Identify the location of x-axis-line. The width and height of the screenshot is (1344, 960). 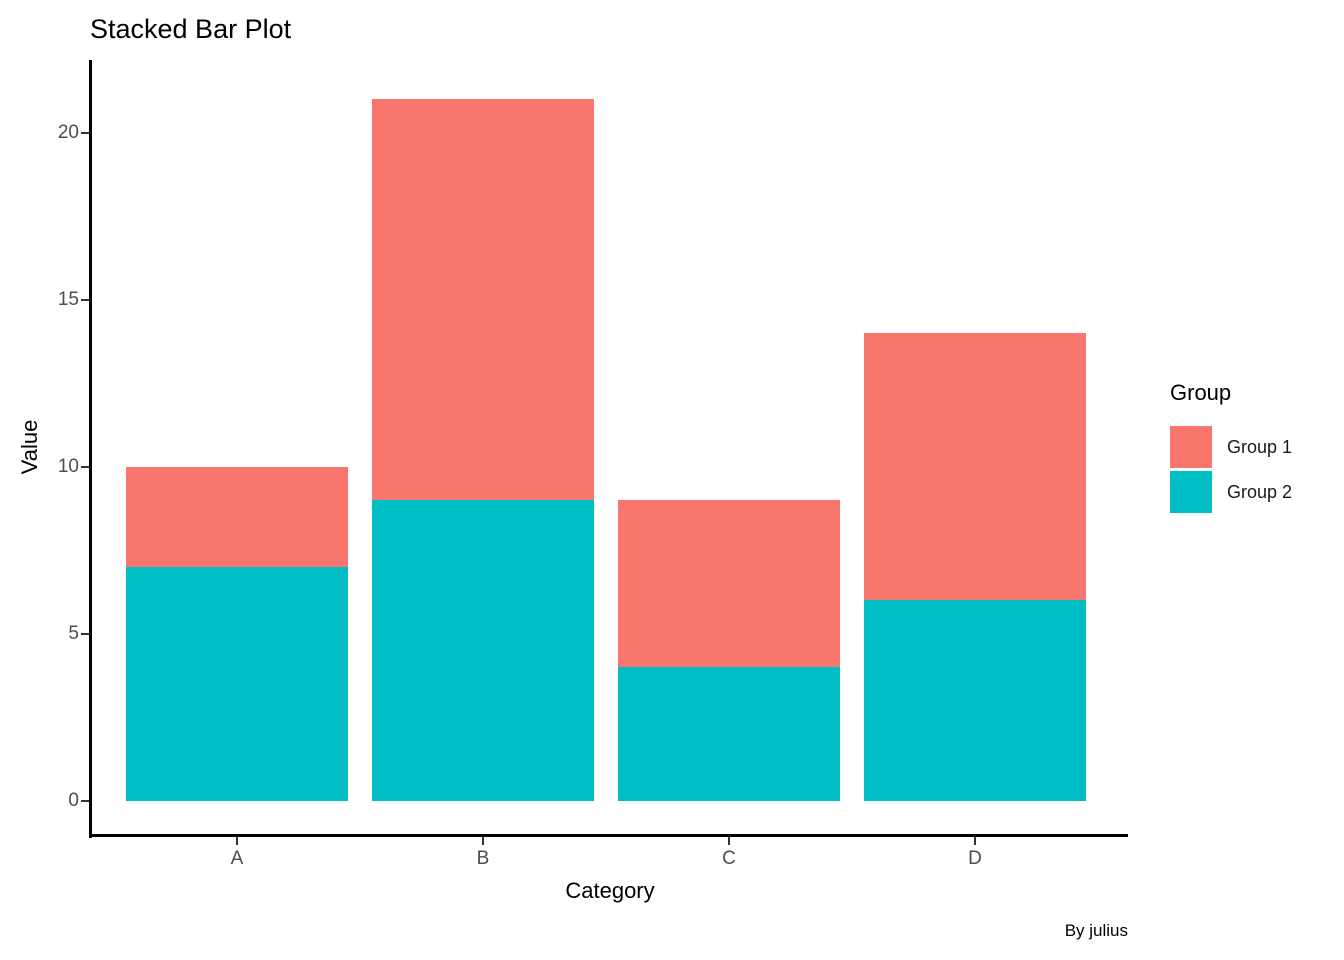
(608, 835).